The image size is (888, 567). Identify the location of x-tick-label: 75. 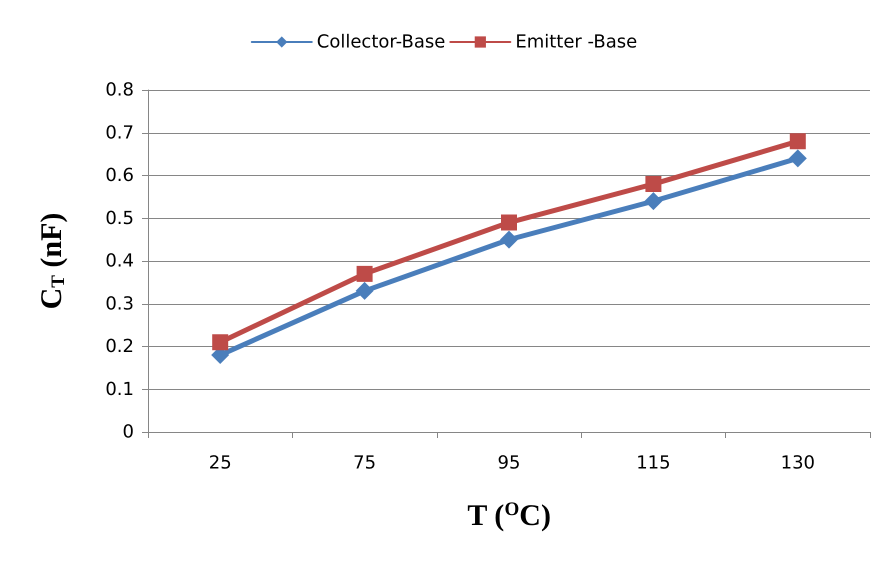
(364, 463).